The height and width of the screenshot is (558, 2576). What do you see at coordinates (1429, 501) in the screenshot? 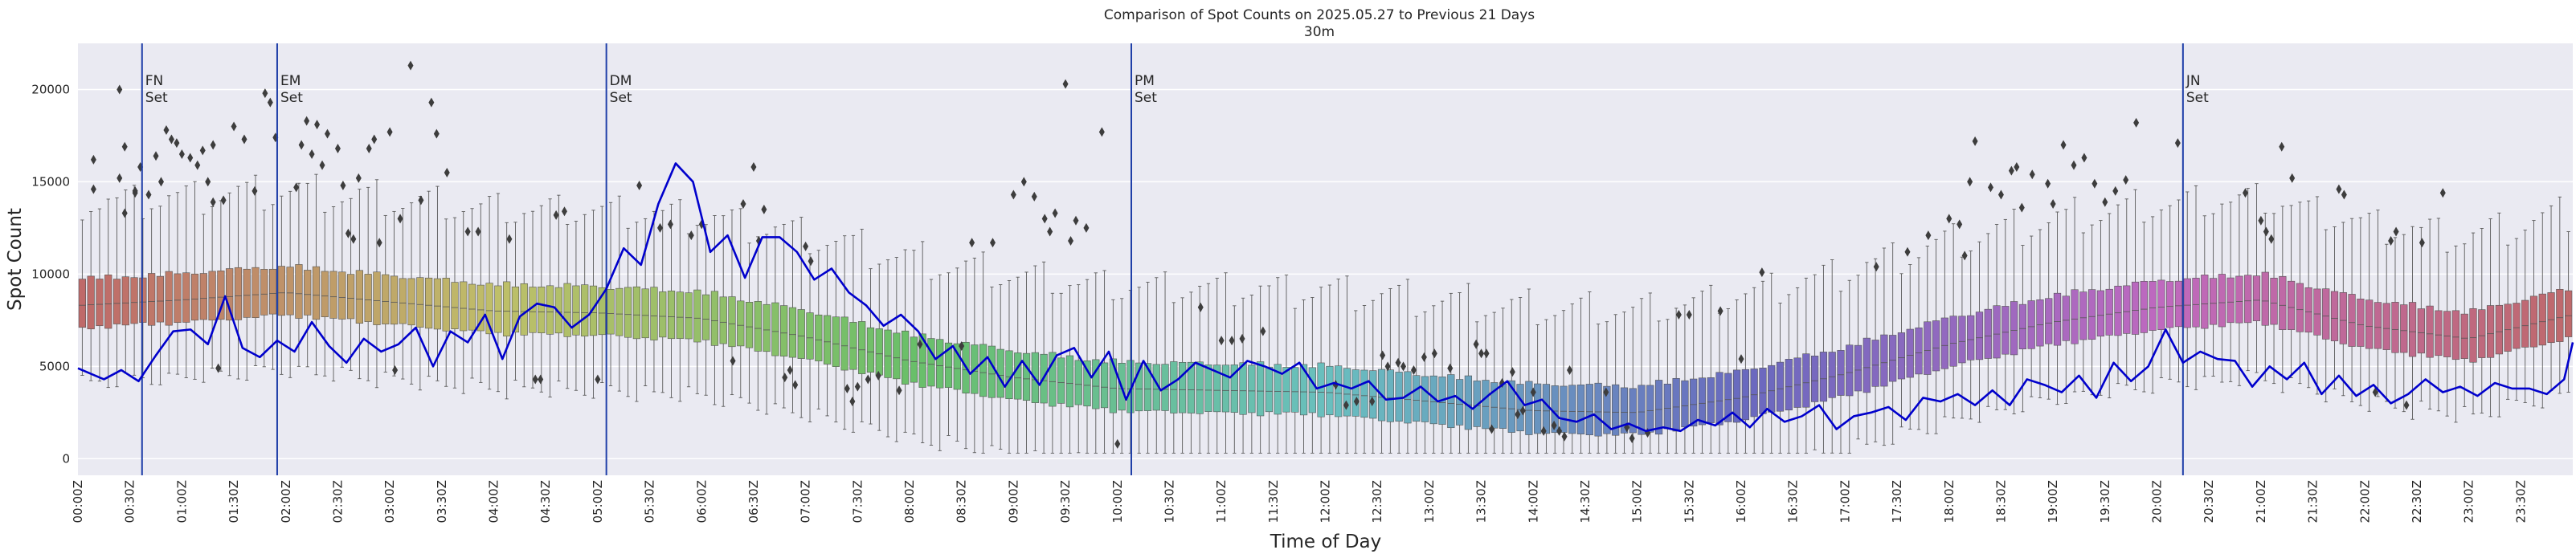
I see `x-tick-label: 13:00Z` at bounding box center [1429, 501].